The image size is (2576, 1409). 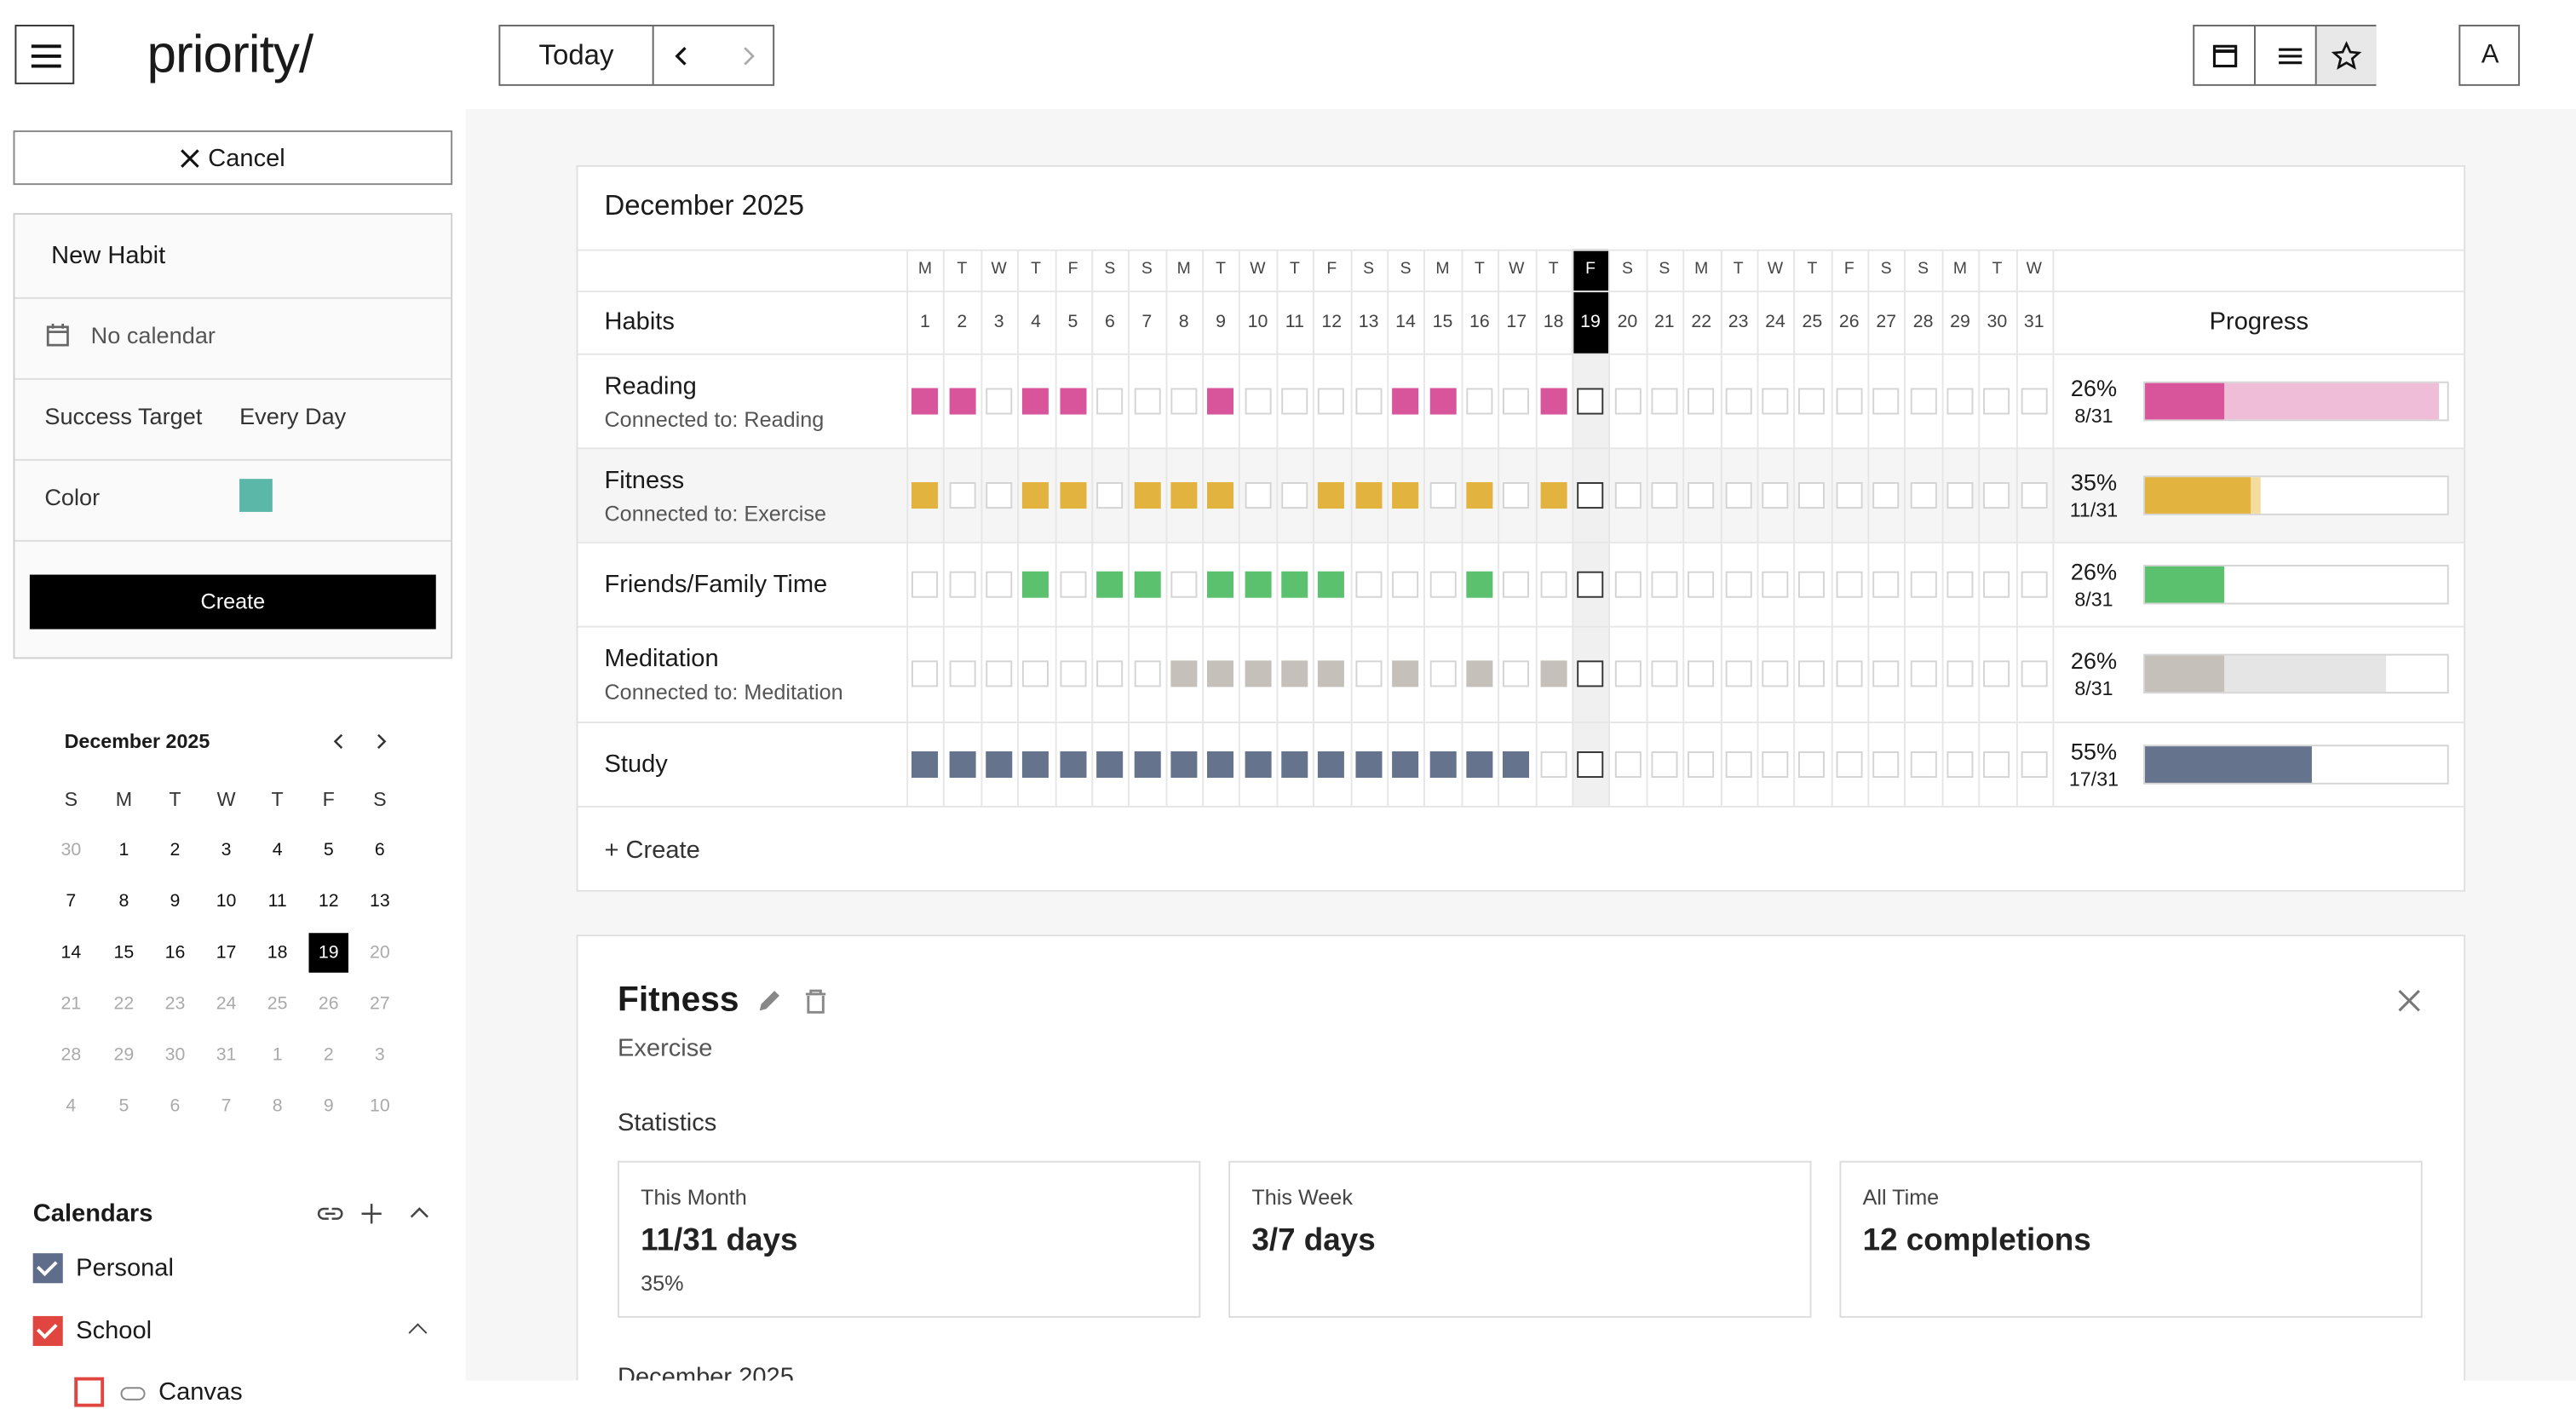 I want to click on day: 12, so click(x=329, y=901).